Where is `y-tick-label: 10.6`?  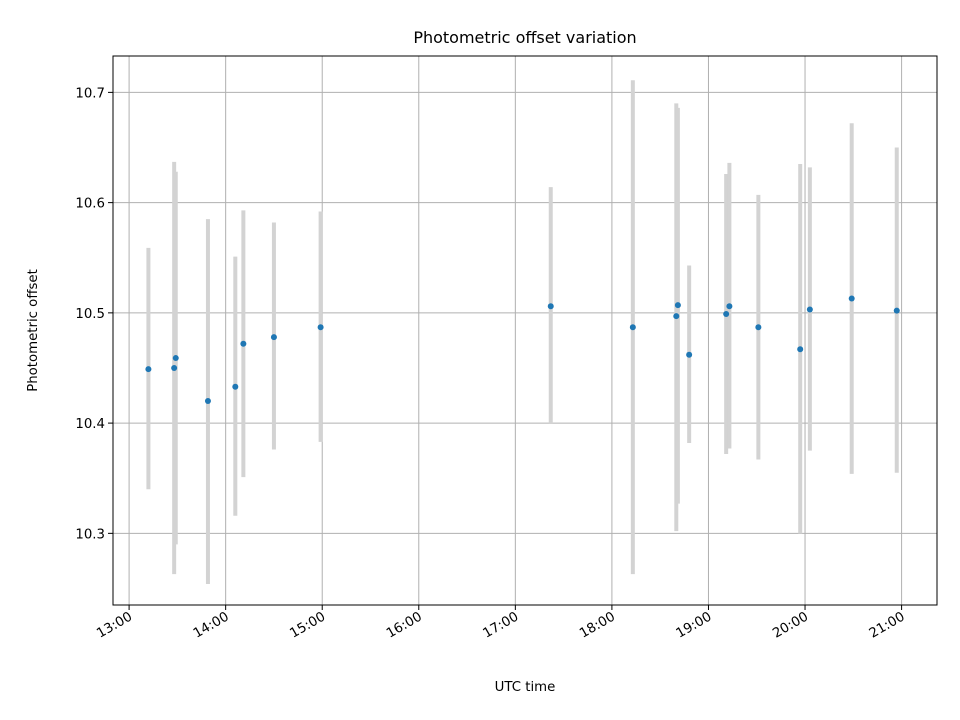
y-tick-label: 10.6 is located at coordinates (90, 204).